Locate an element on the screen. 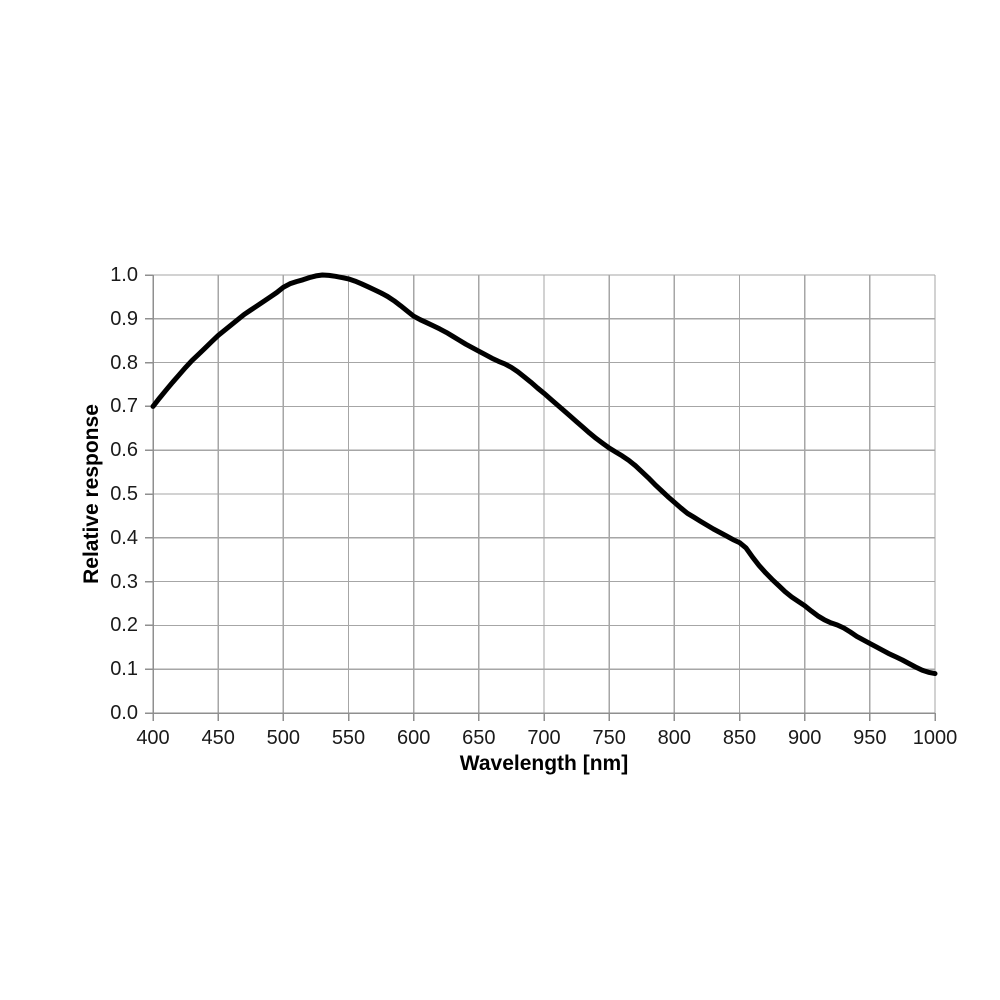  y-tick-label: 0.2 is located at coordinates (124, 625).